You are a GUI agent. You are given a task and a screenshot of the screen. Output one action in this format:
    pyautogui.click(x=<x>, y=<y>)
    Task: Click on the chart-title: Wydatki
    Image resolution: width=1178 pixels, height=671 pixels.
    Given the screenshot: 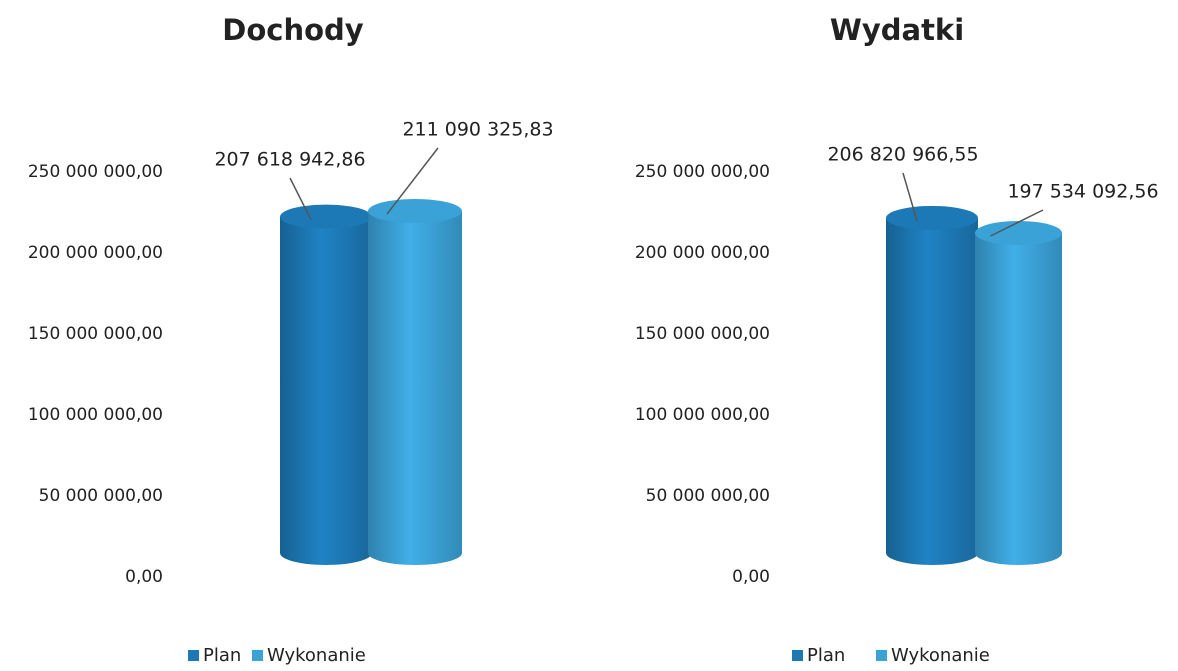 What is the action you would take?
    pyautogui.click(x=897, y=30)
    